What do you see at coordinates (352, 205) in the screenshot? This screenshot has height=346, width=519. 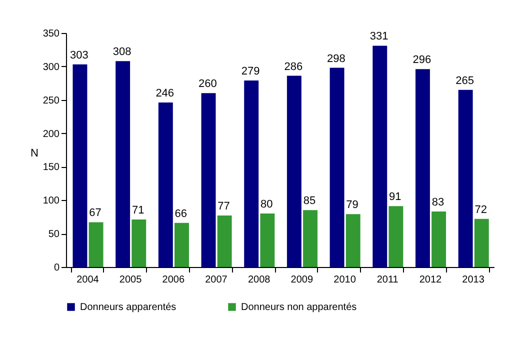 I see `data-label: 79` at bounding box center [352, 205].